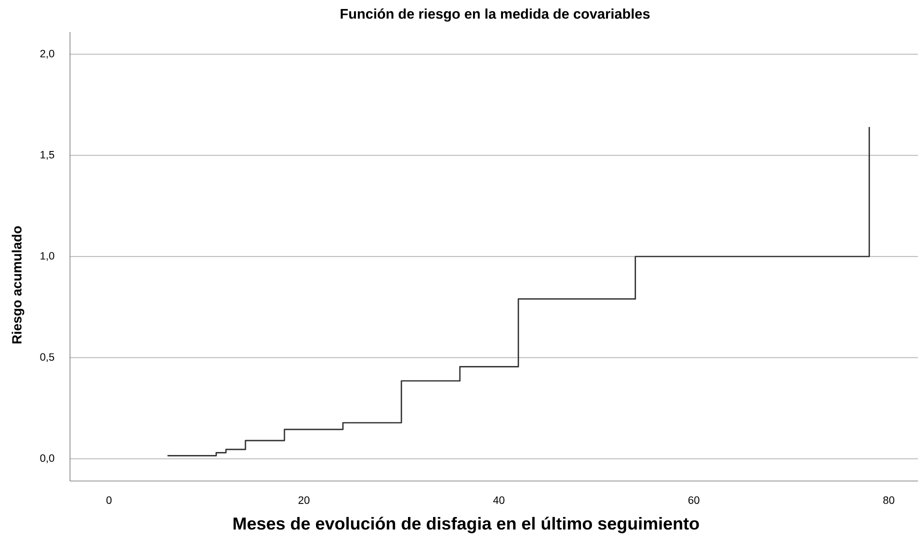 This screenshot has height=540, width=919. What do you see at coordinates (47, 357) in the screenshot?
I see `y-tick-label: 0,5` at bounding box center [47, 357].